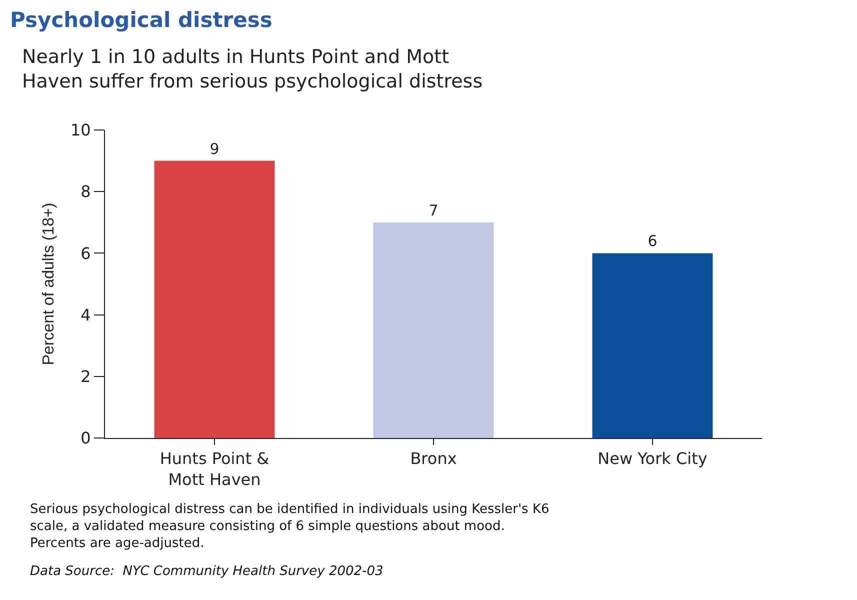  What do you see at coordinates (85, 192) in the screenshot?
I see `y-tick-label: 8` at bounding box center [85, 192].